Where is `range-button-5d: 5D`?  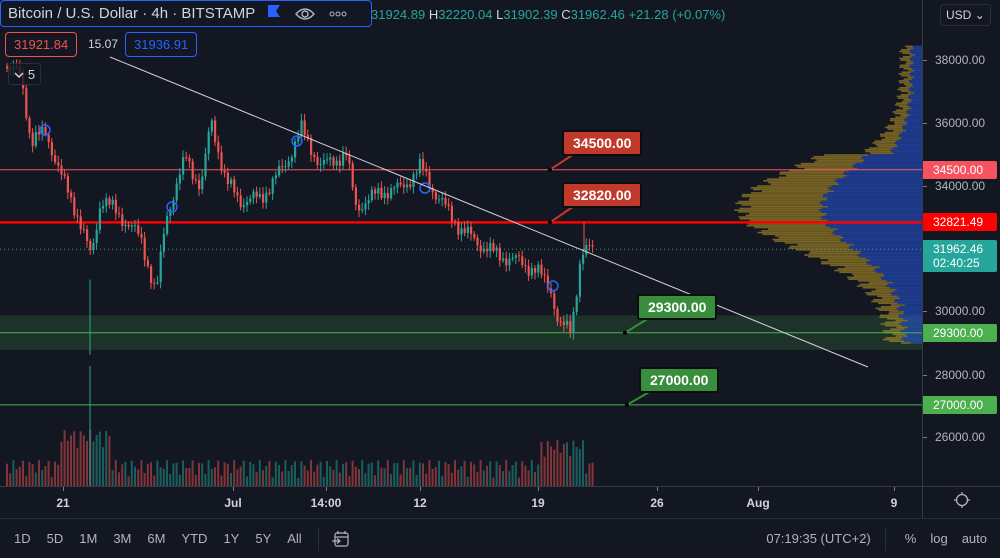
range-button-5d: 5D is located at coordinates (55, 538).